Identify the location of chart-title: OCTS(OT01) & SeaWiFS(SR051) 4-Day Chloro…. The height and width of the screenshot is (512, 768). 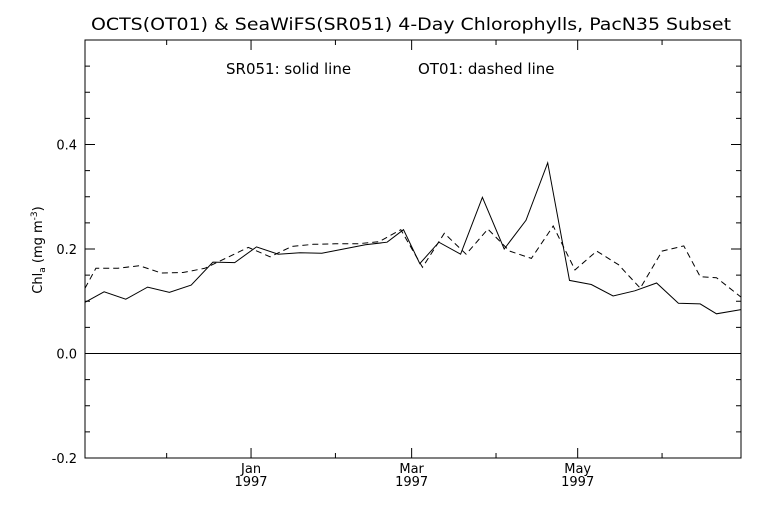
(411, 25).